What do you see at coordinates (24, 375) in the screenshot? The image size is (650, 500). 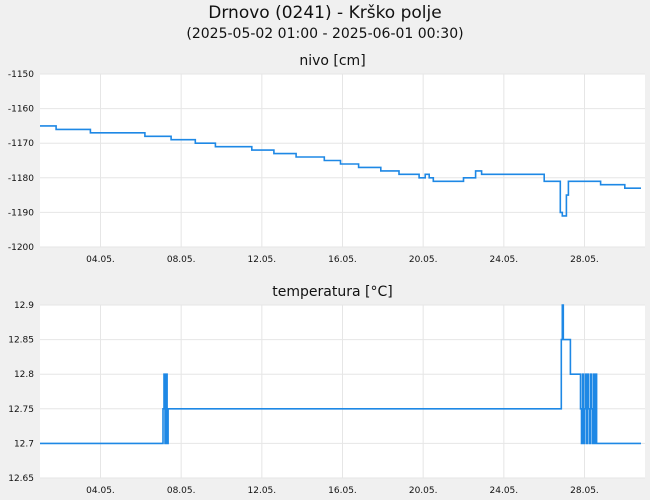 I see `y-tick-label: 12.8` at bounding box center [24, 375].